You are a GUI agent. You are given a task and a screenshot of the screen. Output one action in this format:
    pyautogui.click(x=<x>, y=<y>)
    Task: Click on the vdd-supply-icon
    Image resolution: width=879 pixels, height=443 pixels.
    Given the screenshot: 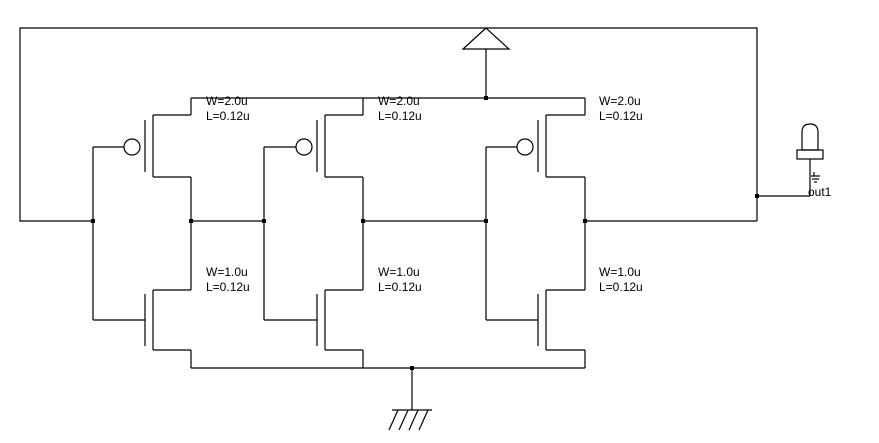 What is the action you would take?
    pyautogui.click(x=486, y=63)
    